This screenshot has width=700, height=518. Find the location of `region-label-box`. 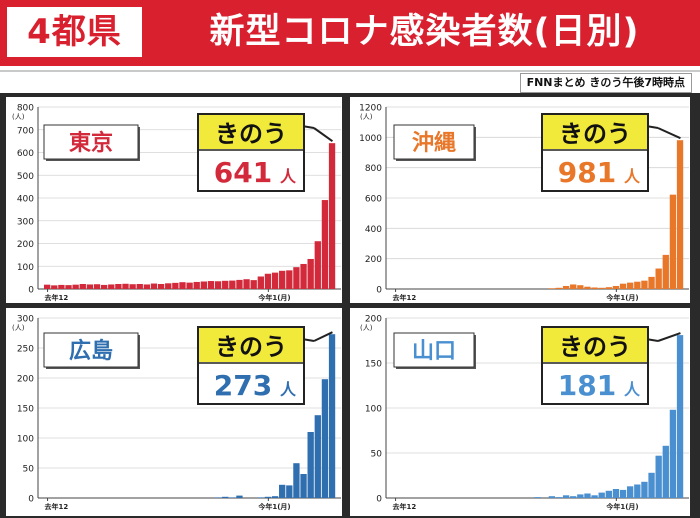

region-label-box is located at coordinates (91, 350).